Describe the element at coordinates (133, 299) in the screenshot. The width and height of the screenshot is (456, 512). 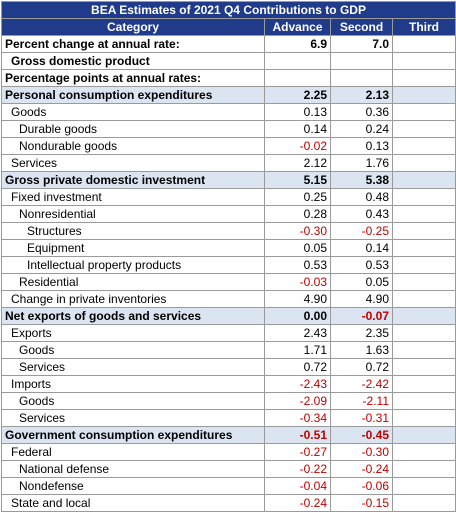
I see `row-label: Change in private inventories` at that location.